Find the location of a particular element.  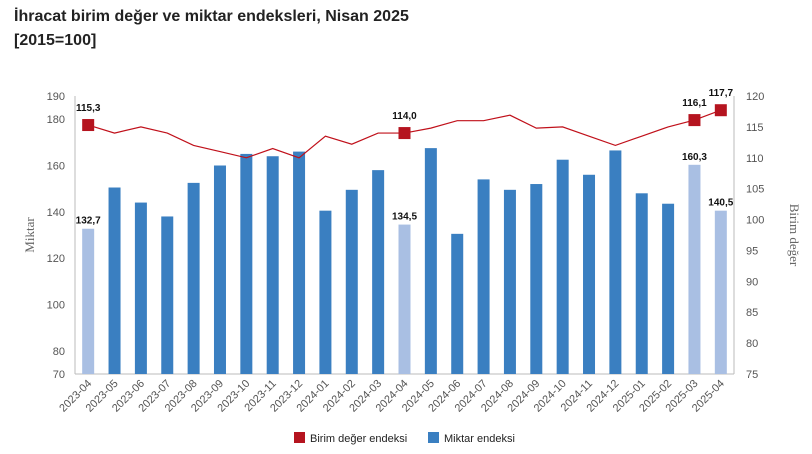

legend: Birim değer endeksi Miktar endeksi is located at coordinates (404, 438).